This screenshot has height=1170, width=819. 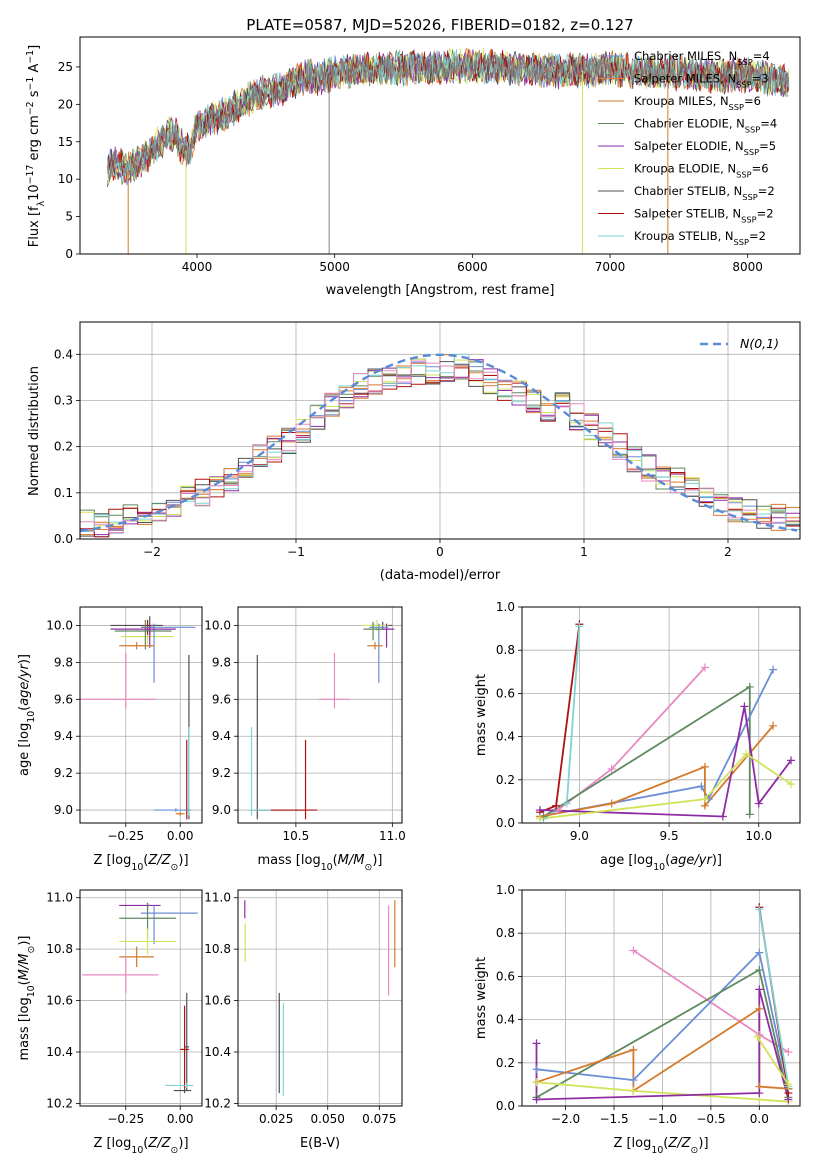 I want to click on mass_vs_Z-y-tick-label: 10.4, so click(x=59, y=1052).